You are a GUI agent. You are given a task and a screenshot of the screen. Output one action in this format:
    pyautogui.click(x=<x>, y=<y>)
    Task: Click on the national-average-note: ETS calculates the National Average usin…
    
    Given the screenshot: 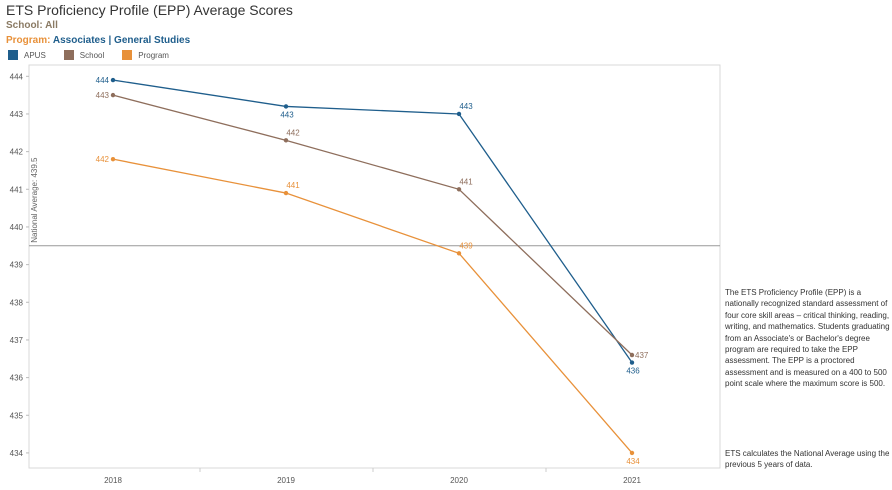 What is the action you would take?
    pyautogui.click(x=807, y=459)
    